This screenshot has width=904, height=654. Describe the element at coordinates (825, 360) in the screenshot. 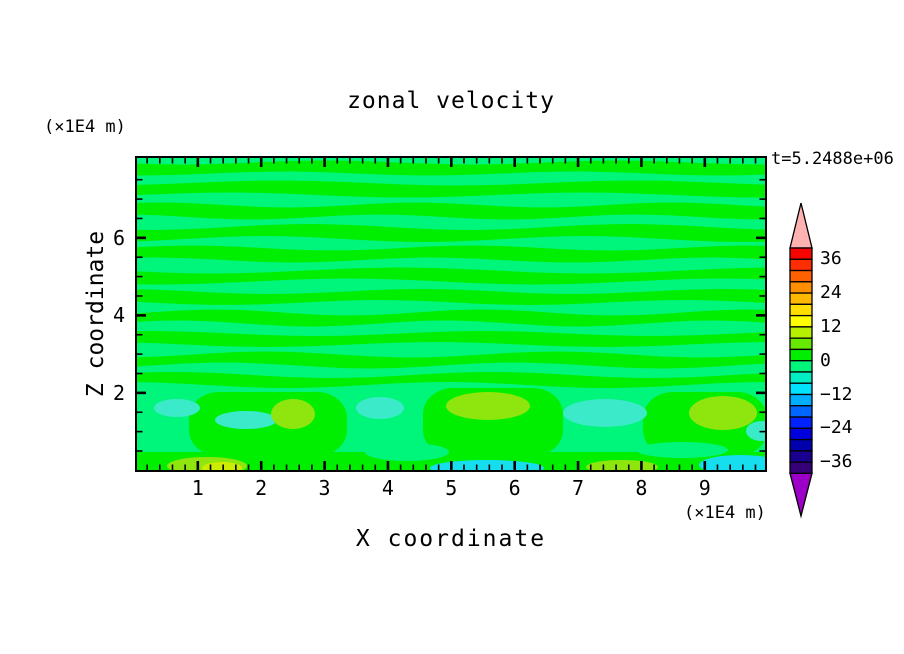

I see `colorbar-label: 0` at that location.